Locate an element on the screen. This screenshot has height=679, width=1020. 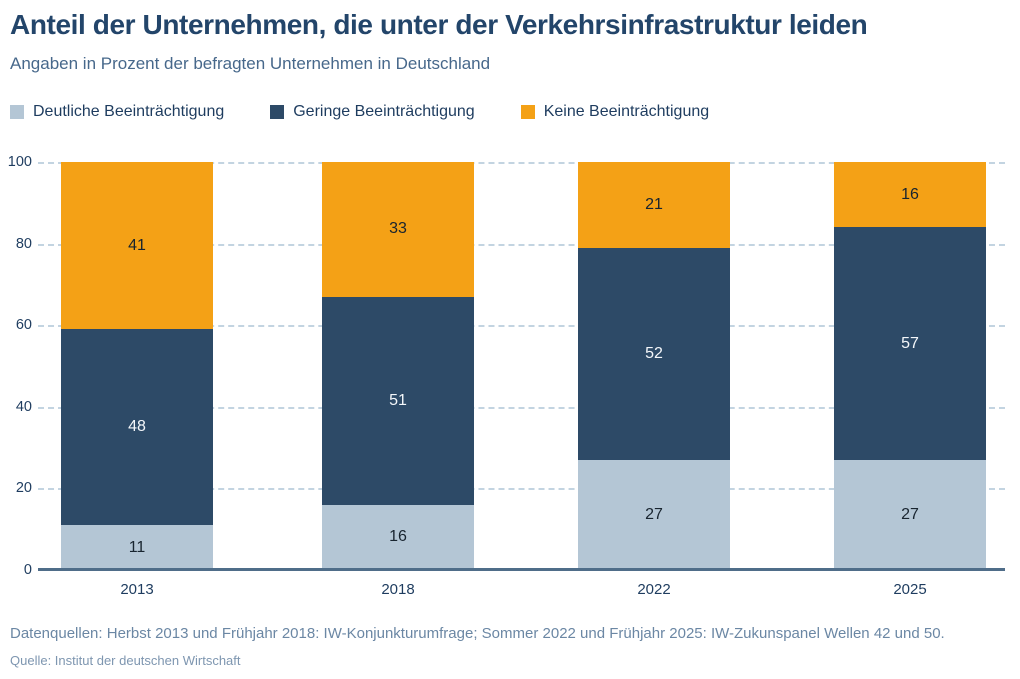
y-tick-label-20: 20 is located at coordinates (23, 488).